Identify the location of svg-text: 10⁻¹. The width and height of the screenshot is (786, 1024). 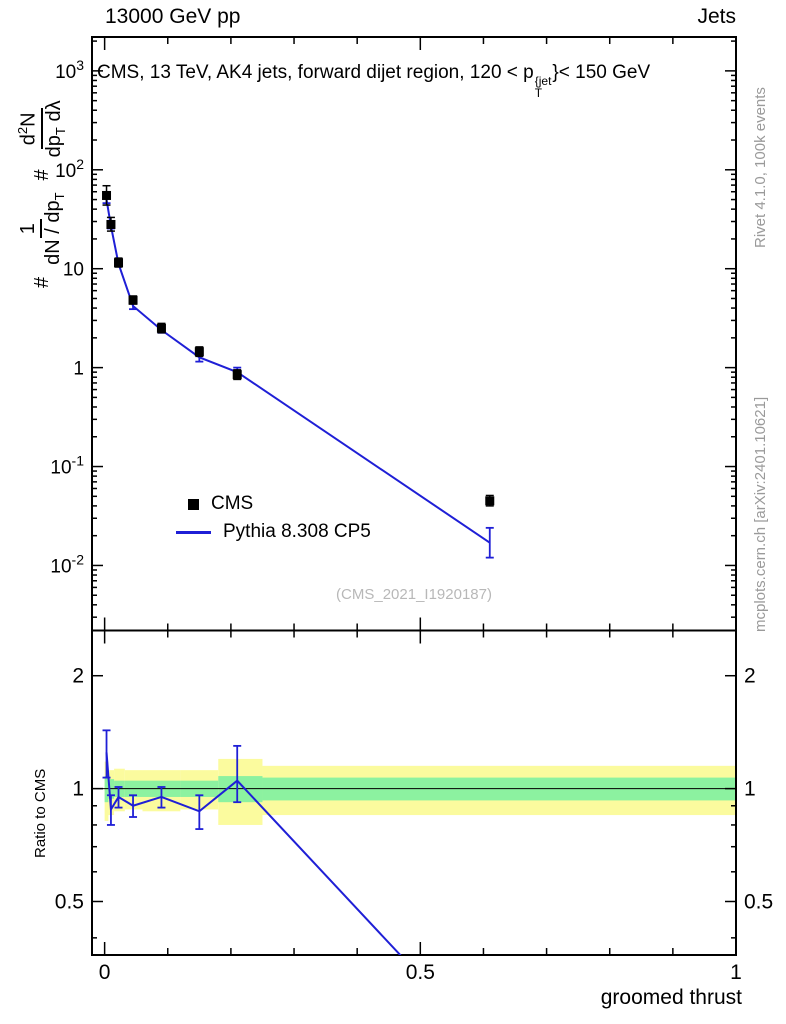
(67, 466).